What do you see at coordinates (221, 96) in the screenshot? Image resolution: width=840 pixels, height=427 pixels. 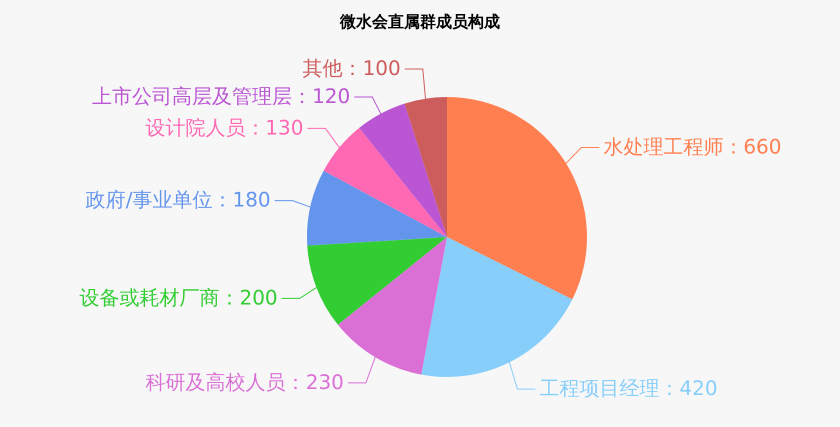 I see `slice-label: 上市公司高层及管理层：120` at bounding box center [221, 96].